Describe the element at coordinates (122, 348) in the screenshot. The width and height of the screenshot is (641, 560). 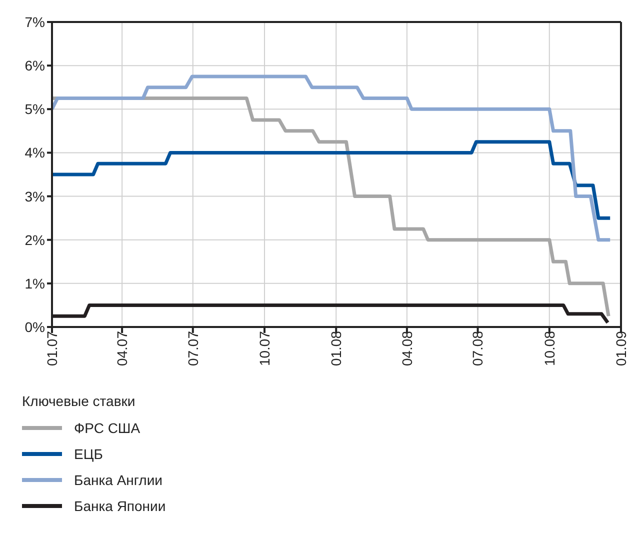
I see `x-tick-label: 04.07` at that location.